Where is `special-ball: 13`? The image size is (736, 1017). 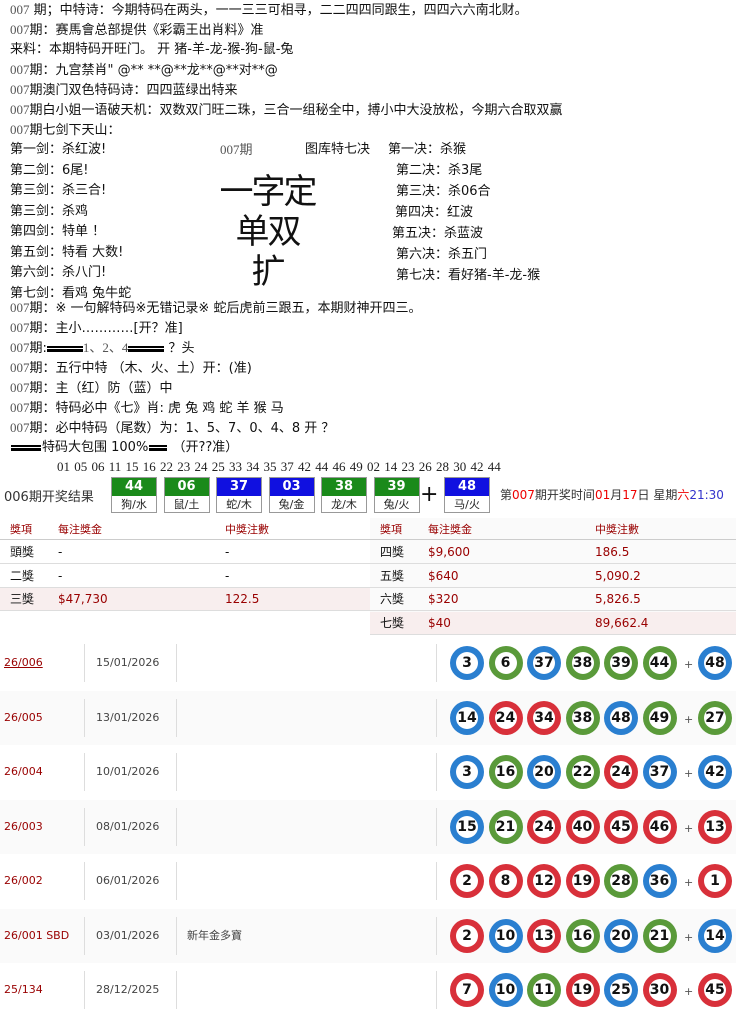 special-ball: 13 is located at coordinates (715, 826).